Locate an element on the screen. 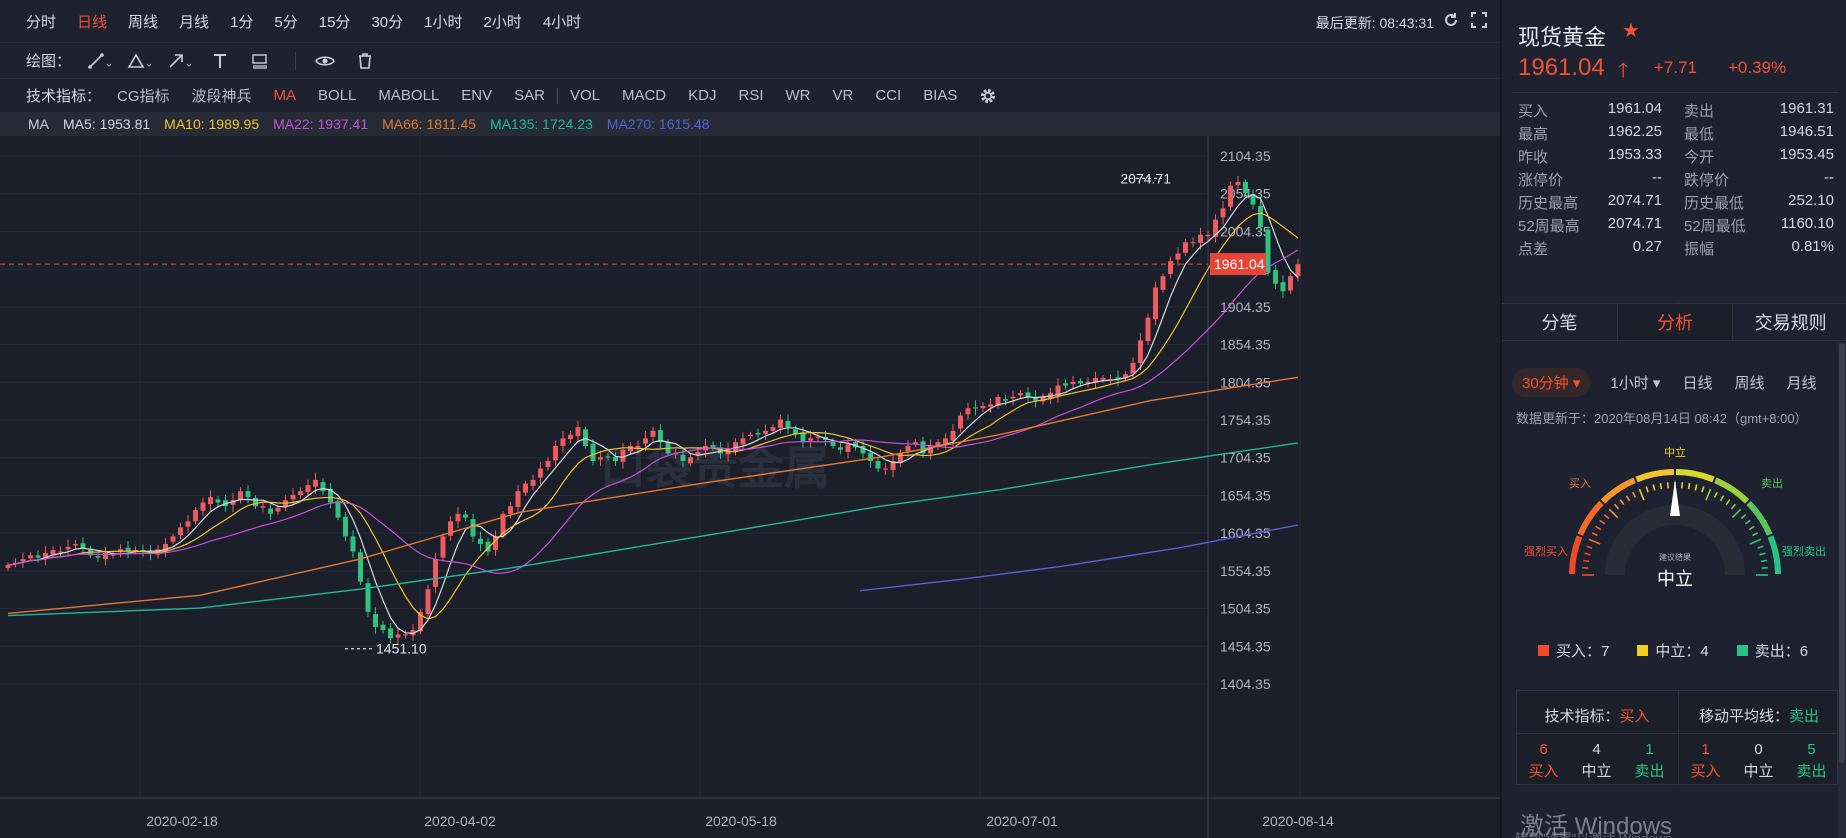 The height and width of the screenshot is (838, 1846). quote-value: 1961.31 is located at coordinates (1806, 108).